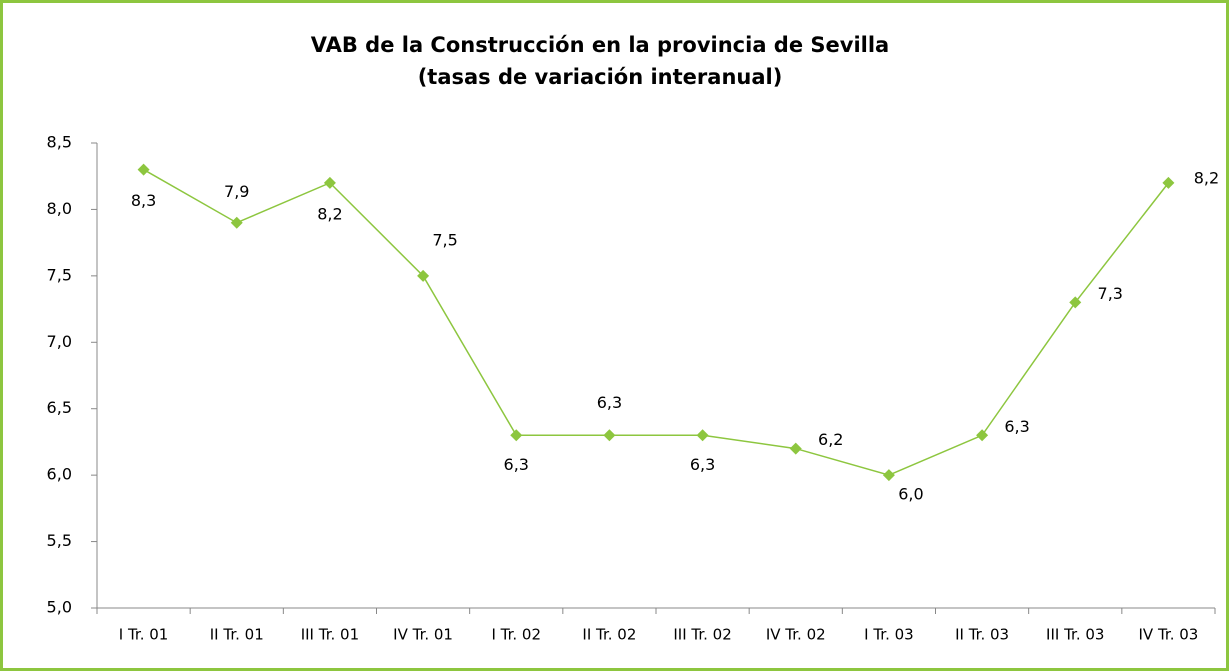  I want to click on y-tick-label: 8,5, so click(59, 142).